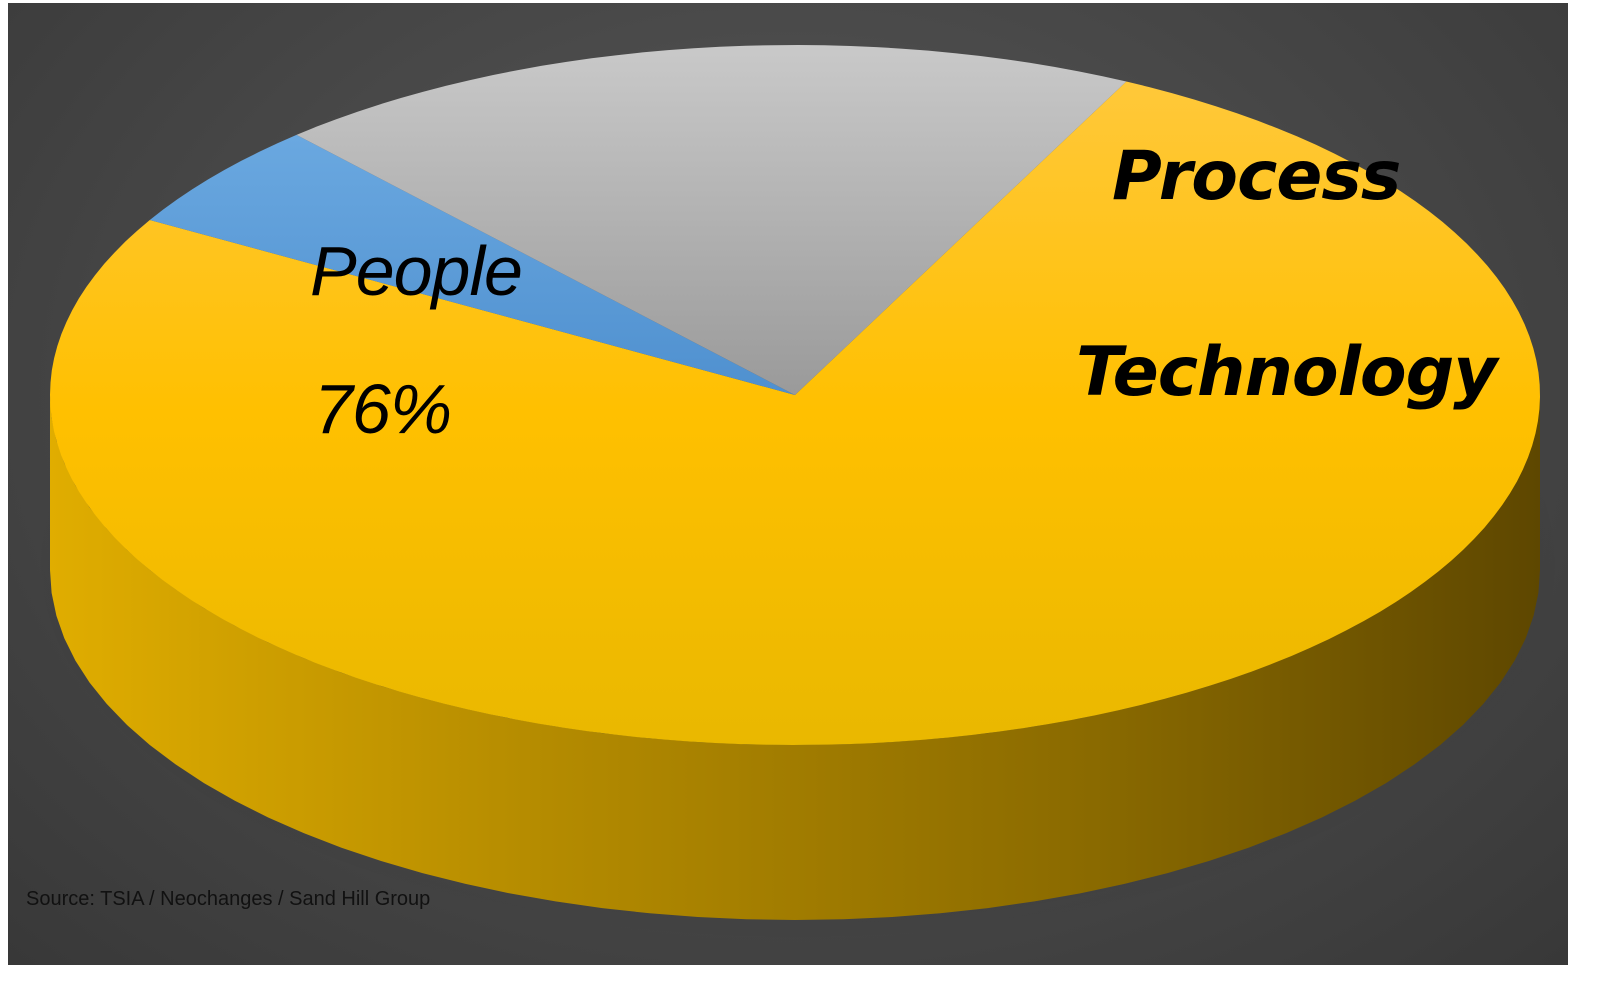 The width and height of the screenshot is (1603, 987). Describe the element at coordinates (383, 409) in the screenshot. I see `data-label-people-value: 76%` at that location.